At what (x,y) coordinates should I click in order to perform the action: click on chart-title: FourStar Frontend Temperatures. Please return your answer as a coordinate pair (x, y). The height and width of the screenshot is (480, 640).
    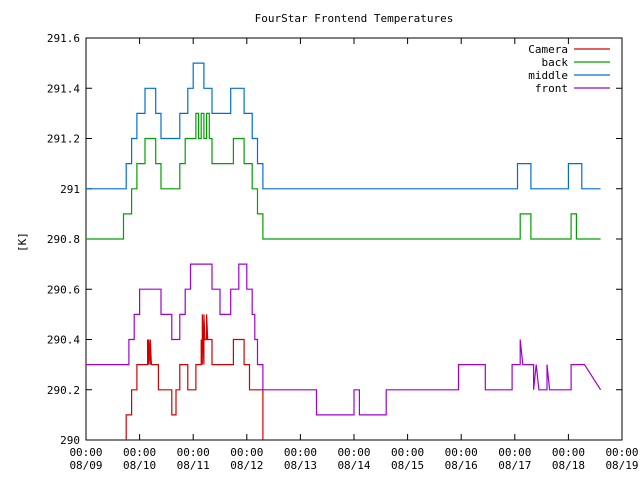
    Looking at the image, I should click on (354, 18).